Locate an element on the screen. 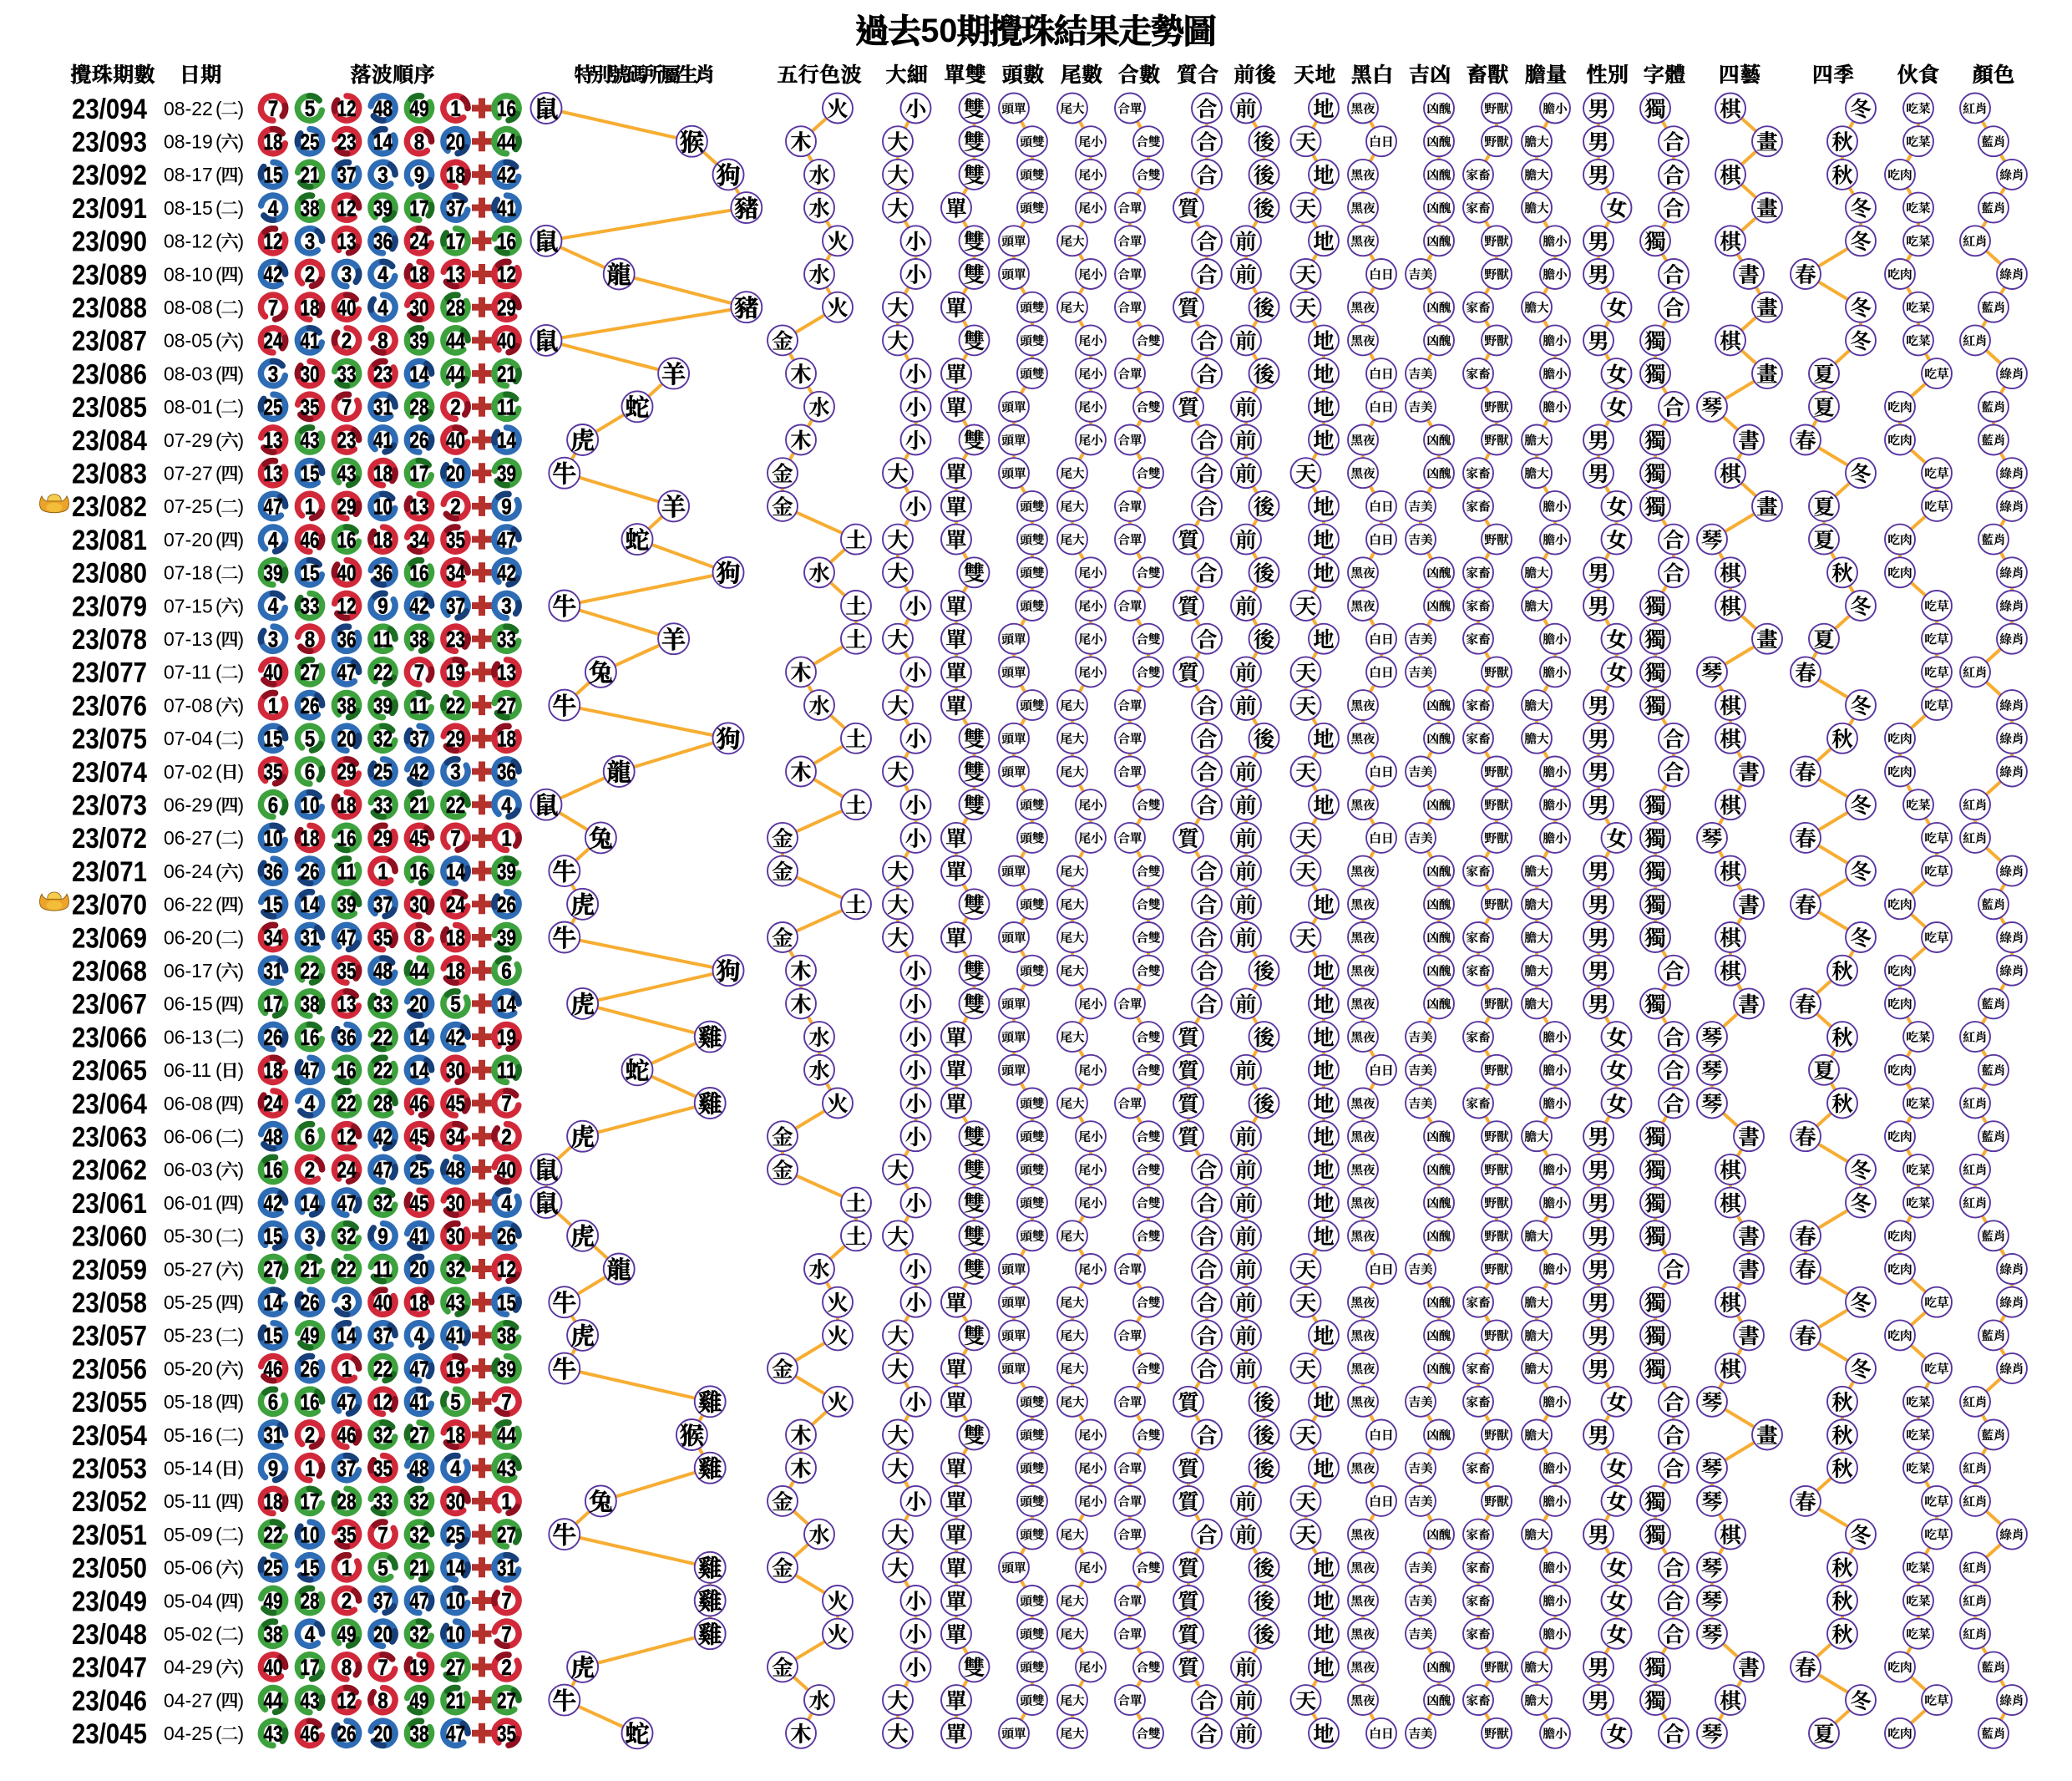 The width and height of the screenshot is (2072, 1781). svg-text: 30 is located at coordinates (455, 1202).